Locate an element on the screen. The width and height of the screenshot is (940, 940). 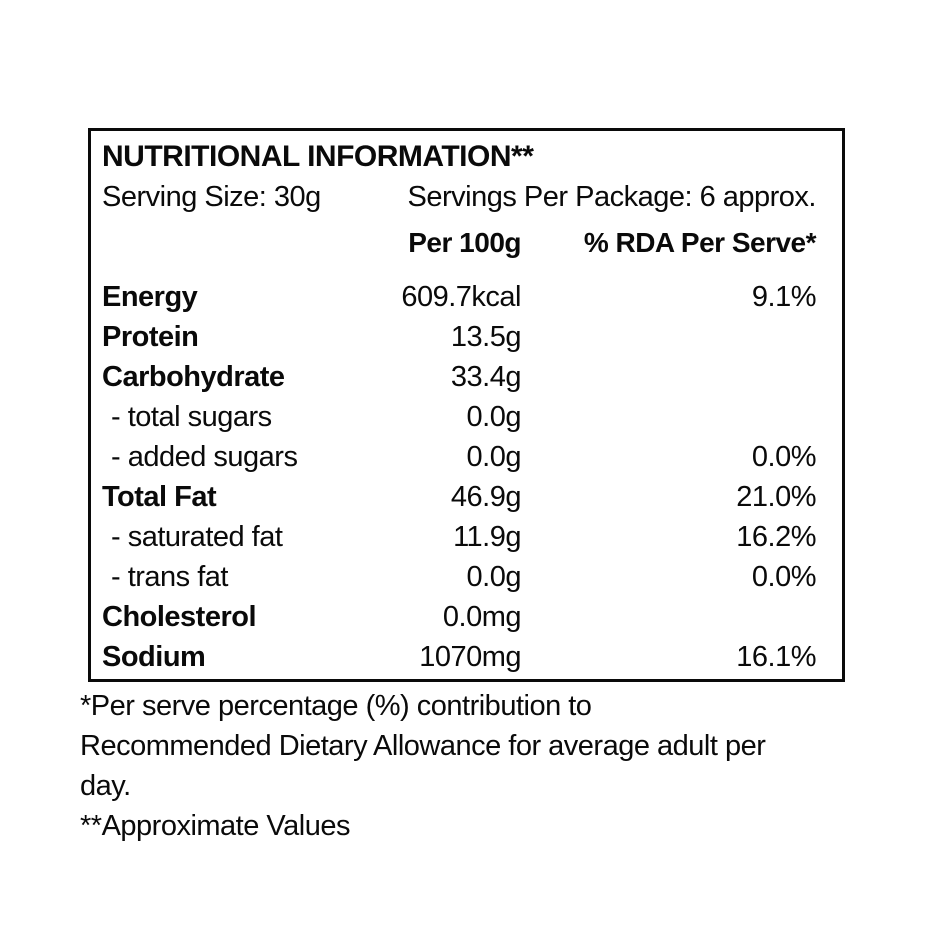
nutrient-name: Protein is located at coordinates (150, 337).